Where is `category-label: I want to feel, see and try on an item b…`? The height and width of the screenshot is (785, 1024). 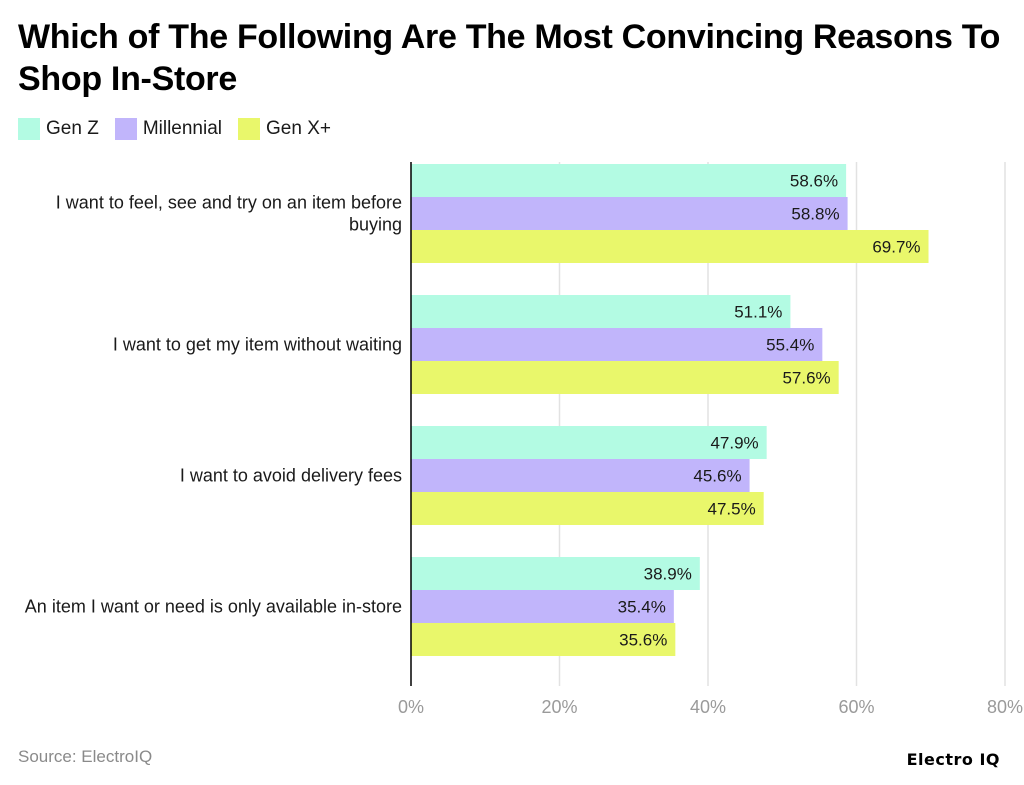 category-label: I want to feel, see and try on an item b… is located at coordinates (229, 214).